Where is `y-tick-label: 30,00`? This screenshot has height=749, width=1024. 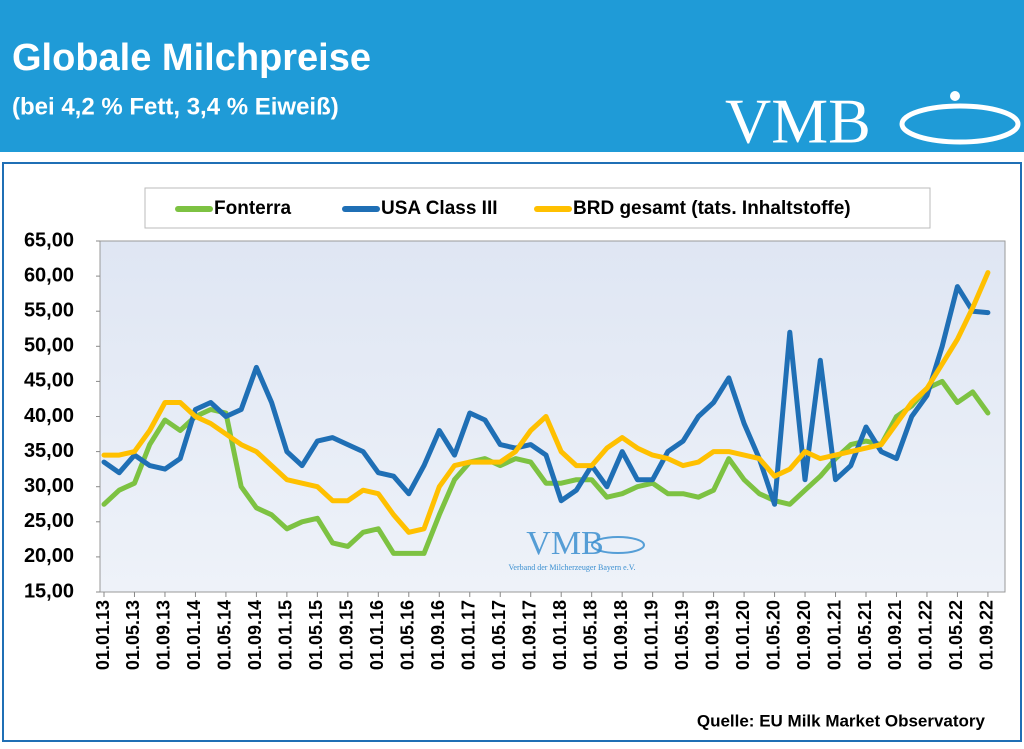 y-tick-label: 30,00 is located at coordinates (49, 486).